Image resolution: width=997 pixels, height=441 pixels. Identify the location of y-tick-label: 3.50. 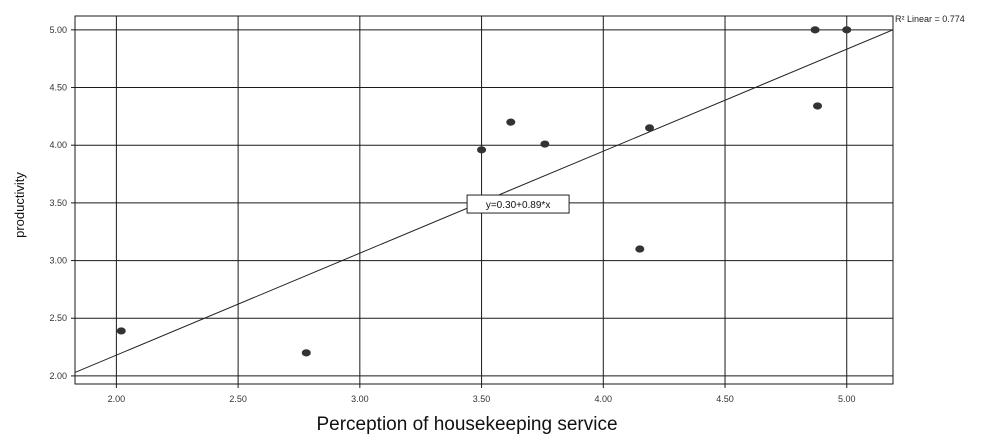
(58, 203).